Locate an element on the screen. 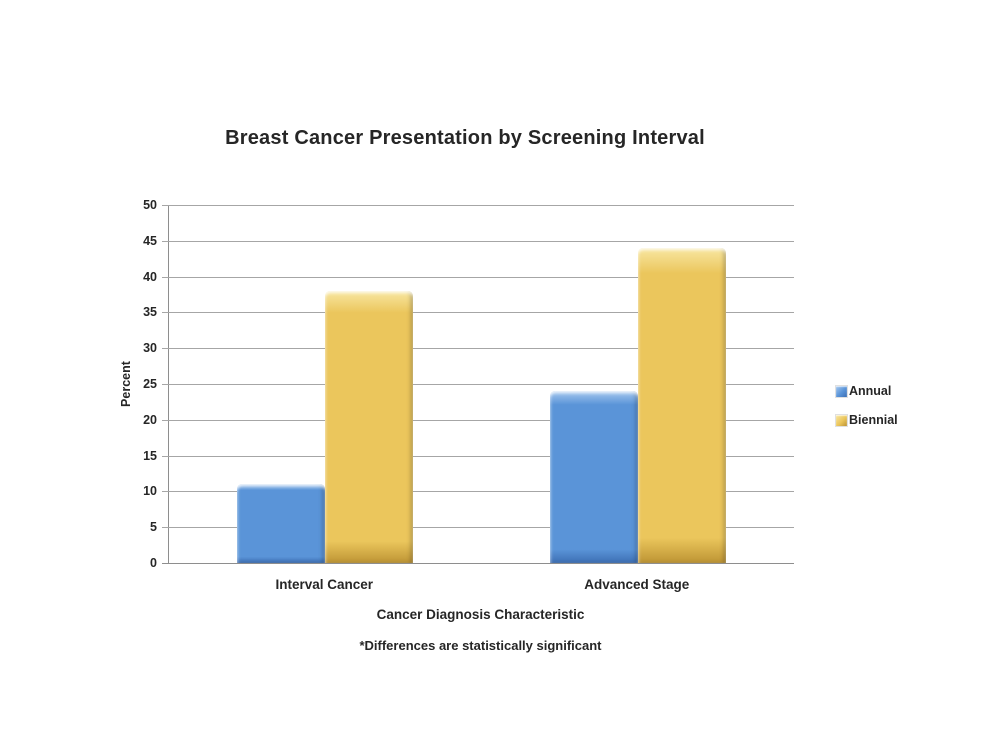  legend-marker-biennial-icon is located at coordinates (841, 420).